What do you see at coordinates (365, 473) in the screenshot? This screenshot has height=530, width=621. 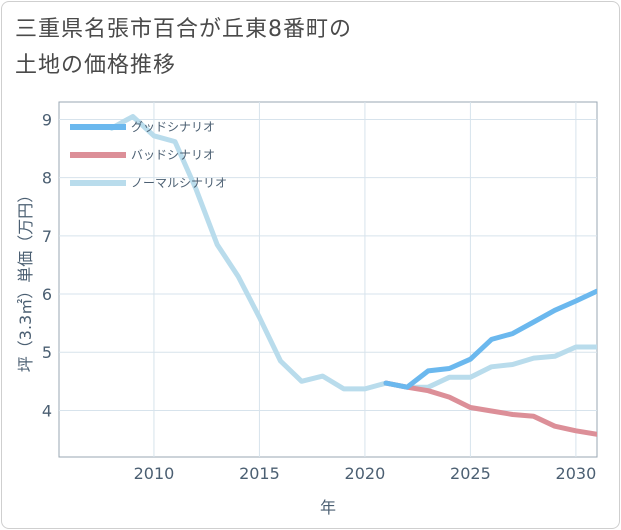 I see `x-tick-label: 2020` at bounding box center [365, 473].